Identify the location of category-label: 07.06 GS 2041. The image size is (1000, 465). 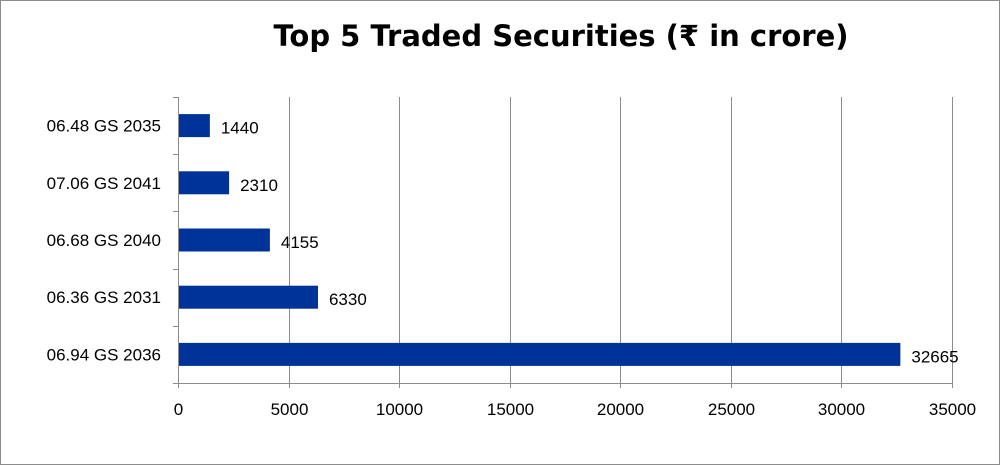
(104, 183).